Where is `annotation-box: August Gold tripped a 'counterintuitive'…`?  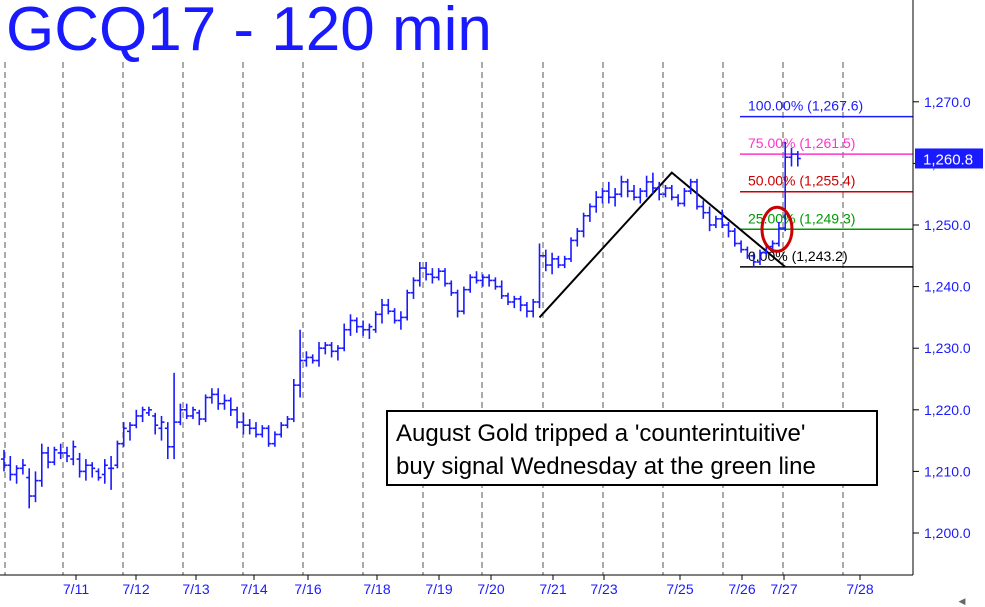 annotation-box: August Gold tripped a 'counterintuitive'… is located at coordinates (632, 448).